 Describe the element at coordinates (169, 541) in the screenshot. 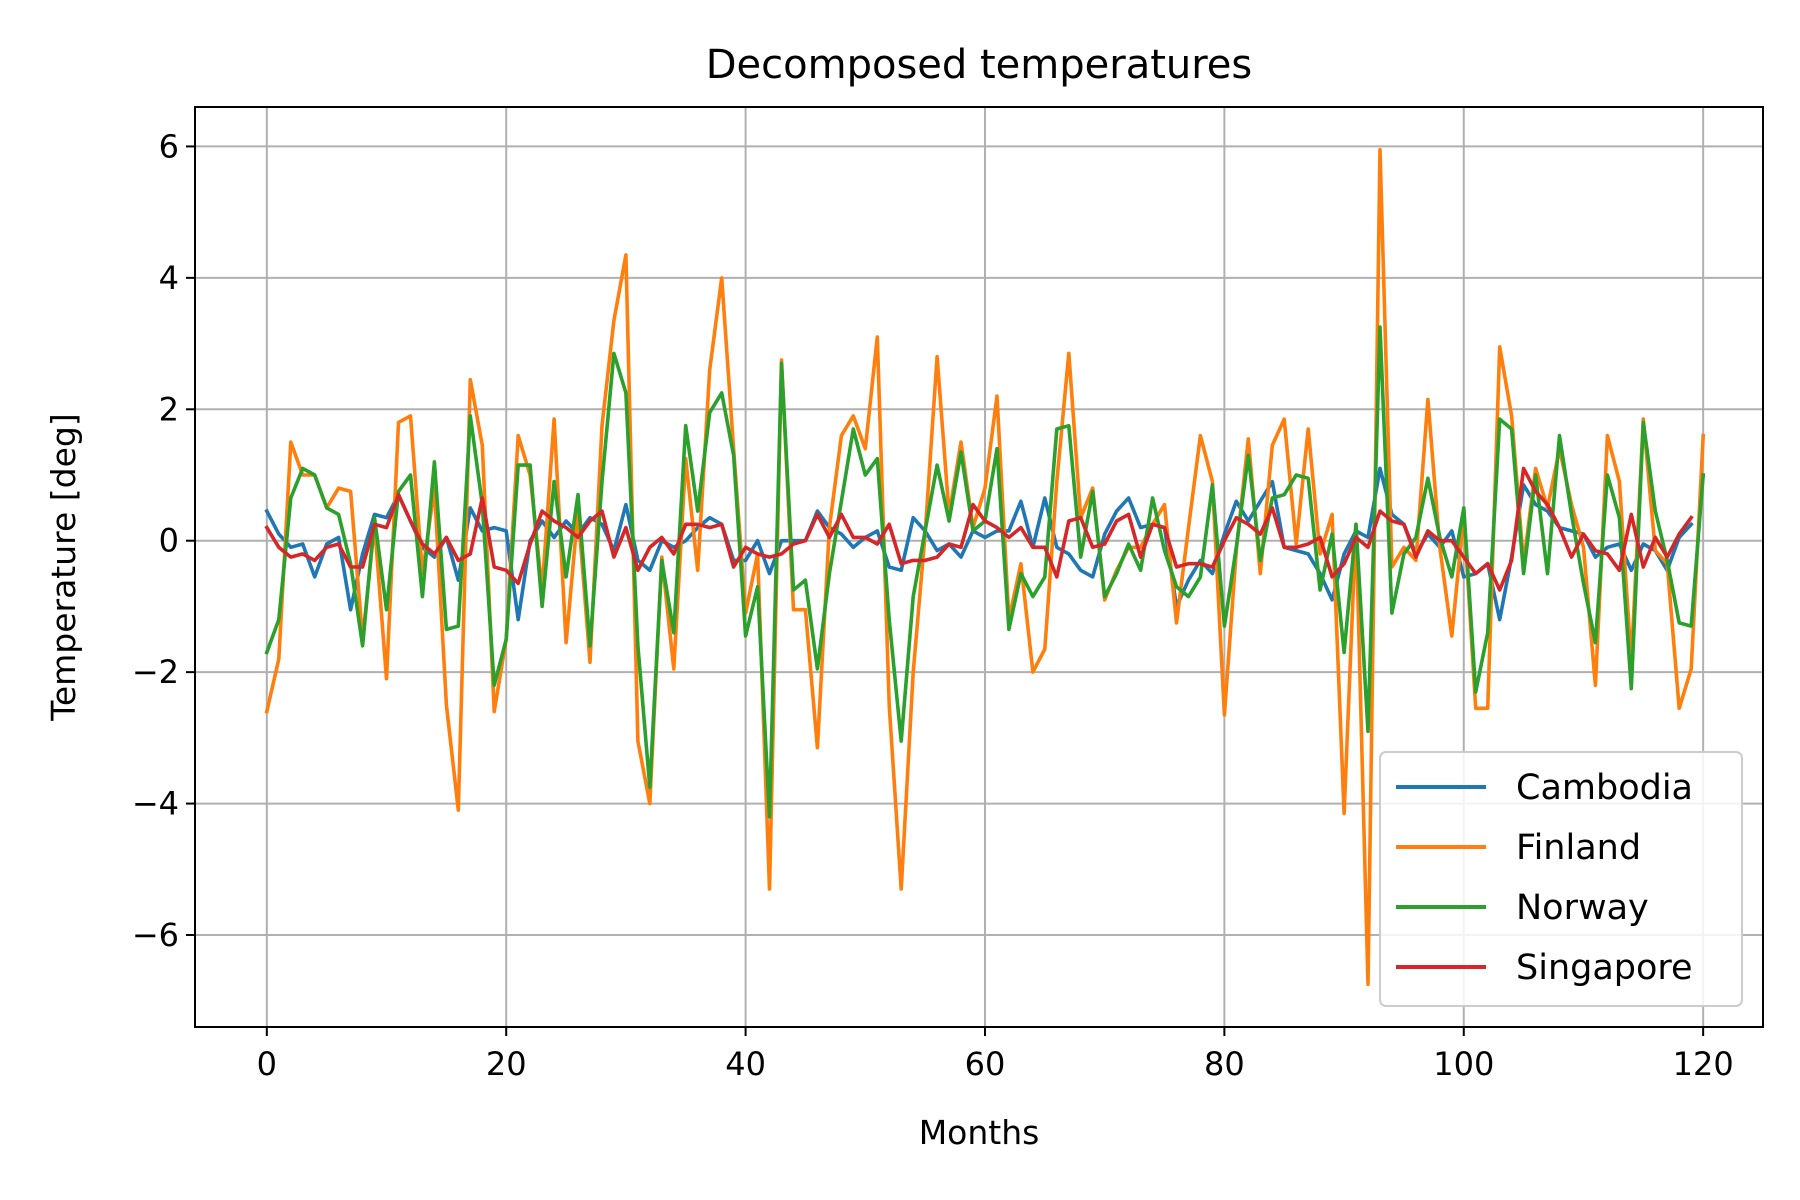

I see `y-tick-label: 0` at that location.